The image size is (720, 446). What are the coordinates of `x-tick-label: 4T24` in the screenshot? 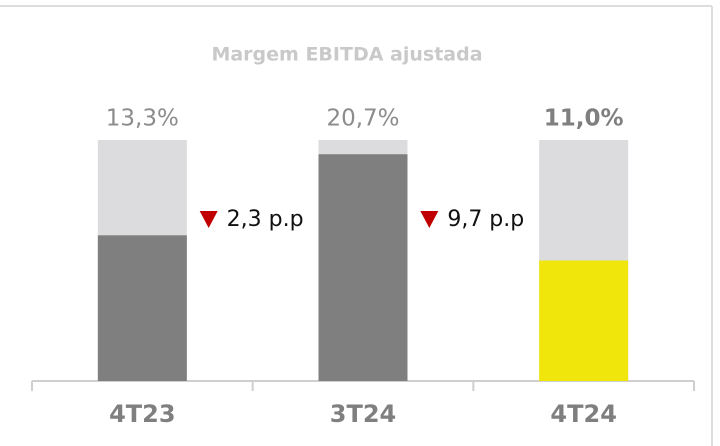 It's located at (583, 414).